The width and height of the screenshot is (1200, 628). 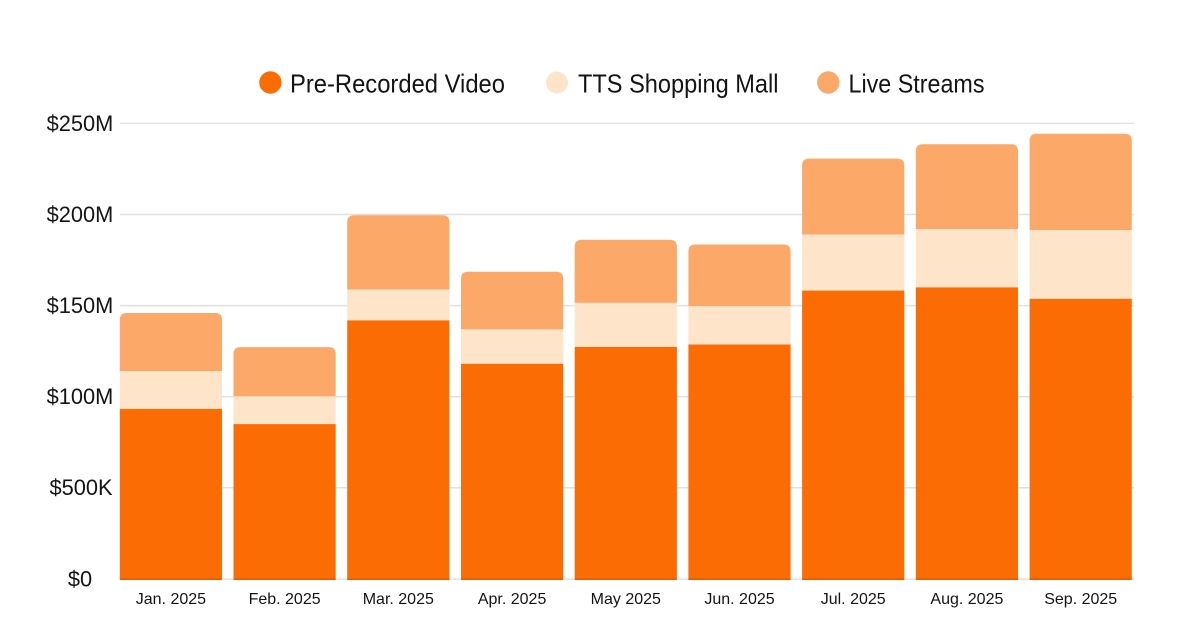 What do you see at coordinates (966, 599) in the screenshot?
I see `svg-text: Aug. 2025` at bounding box center [966, 599].